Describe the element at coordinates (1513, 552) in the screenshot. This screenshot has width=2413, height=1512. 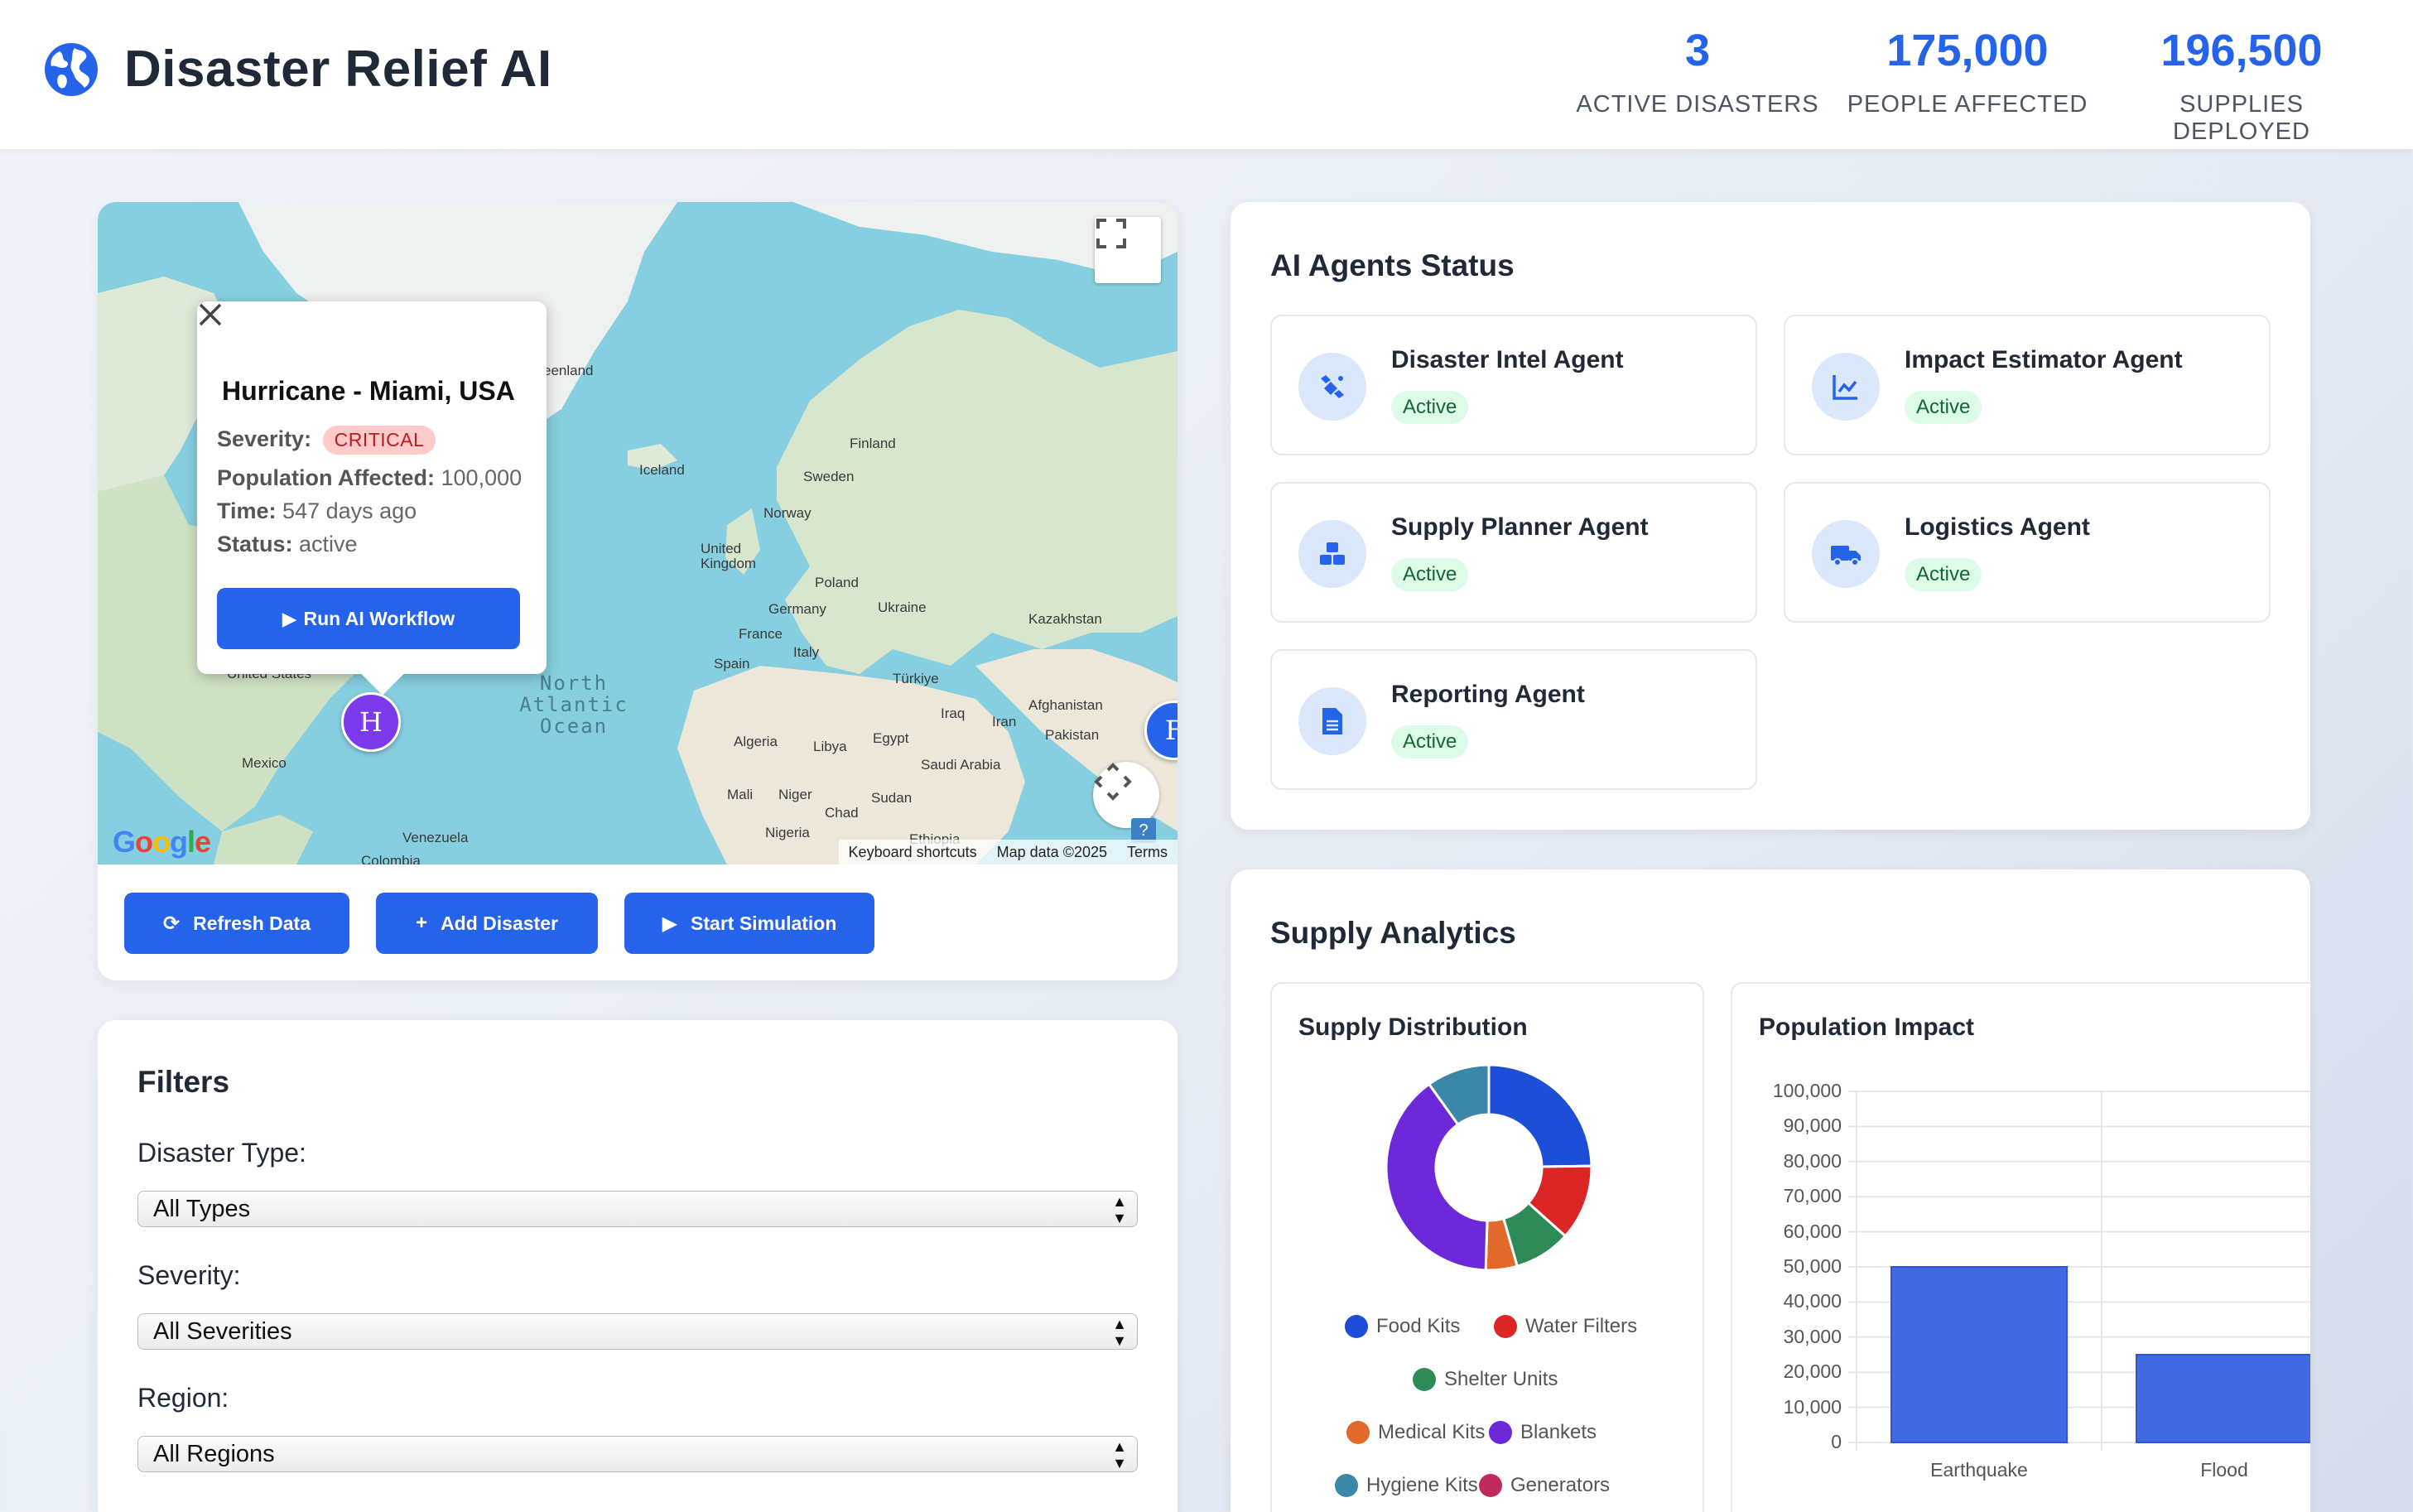
I see `agent-card-supply-planner: Supply Planner Agent Active` at that location.